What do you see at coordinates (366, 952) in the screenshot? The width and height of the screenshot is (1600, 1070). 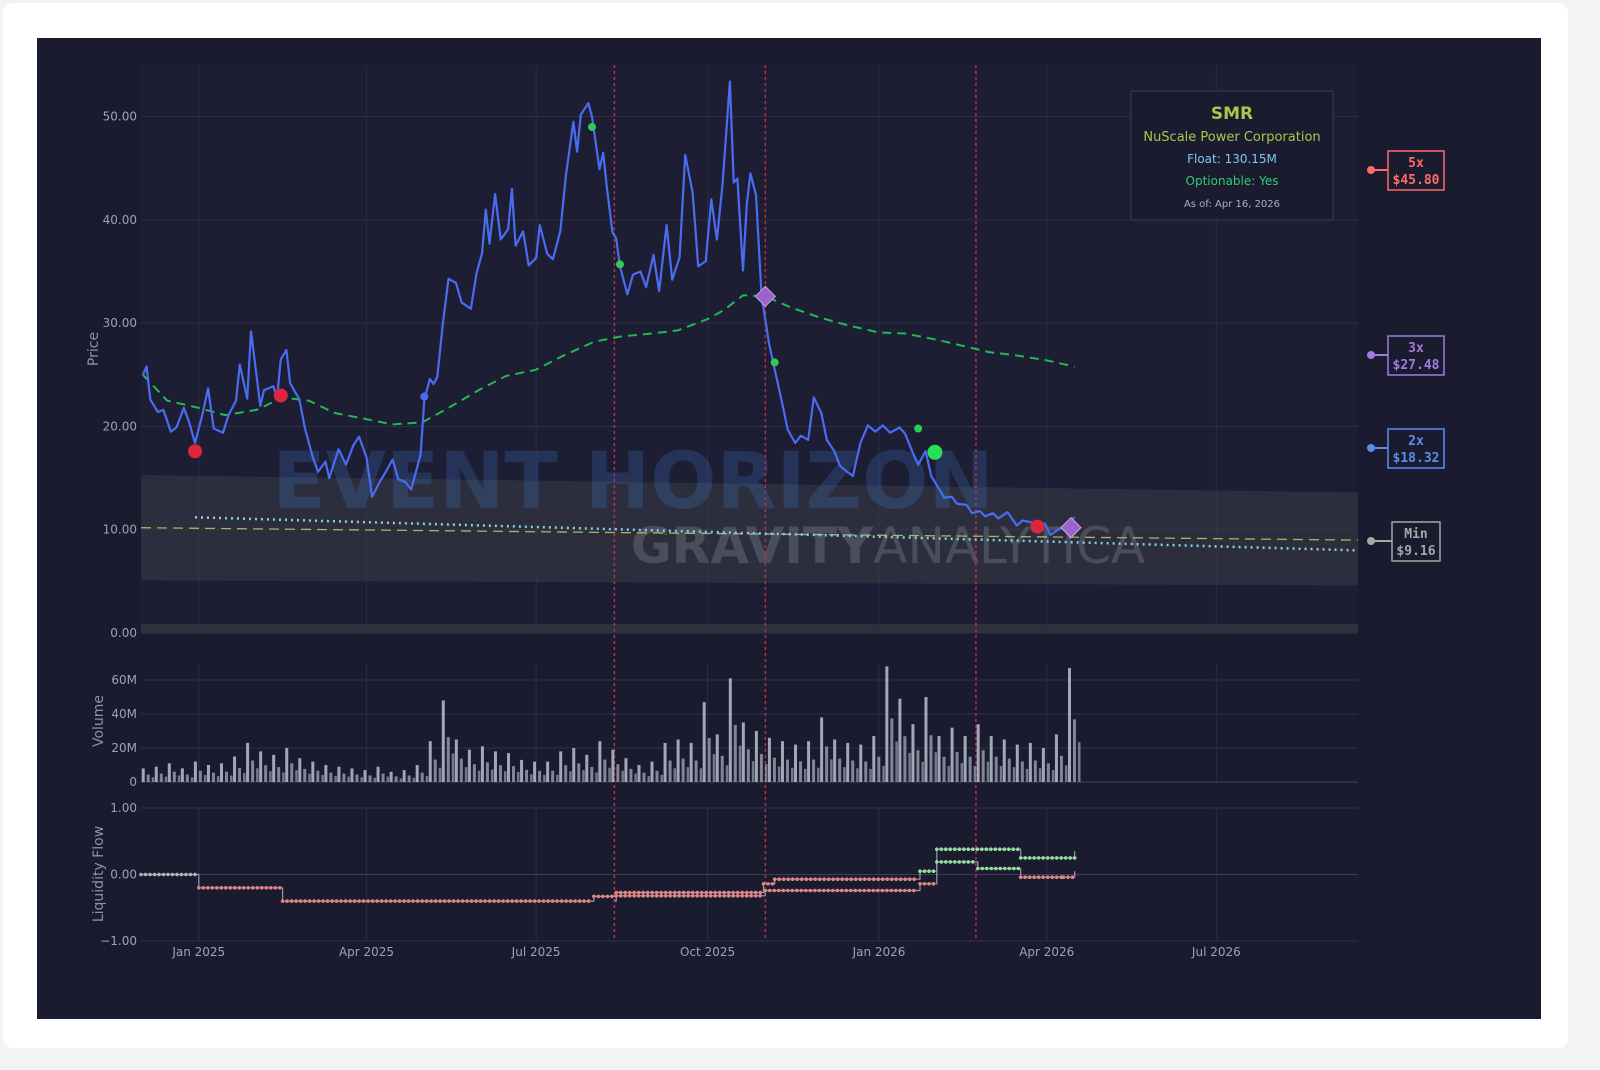 I see `x-tick-label: Apr 2025` at bounding box center [366, 952].